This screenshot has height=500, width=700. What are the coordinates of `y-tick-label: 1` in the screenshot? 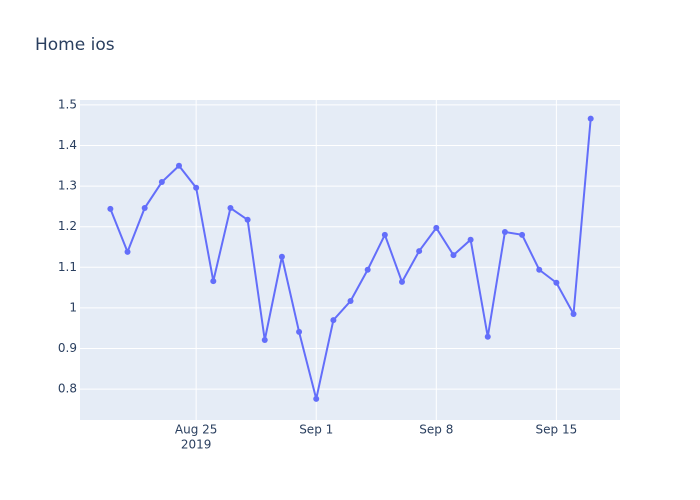 It's located at (73, 307).